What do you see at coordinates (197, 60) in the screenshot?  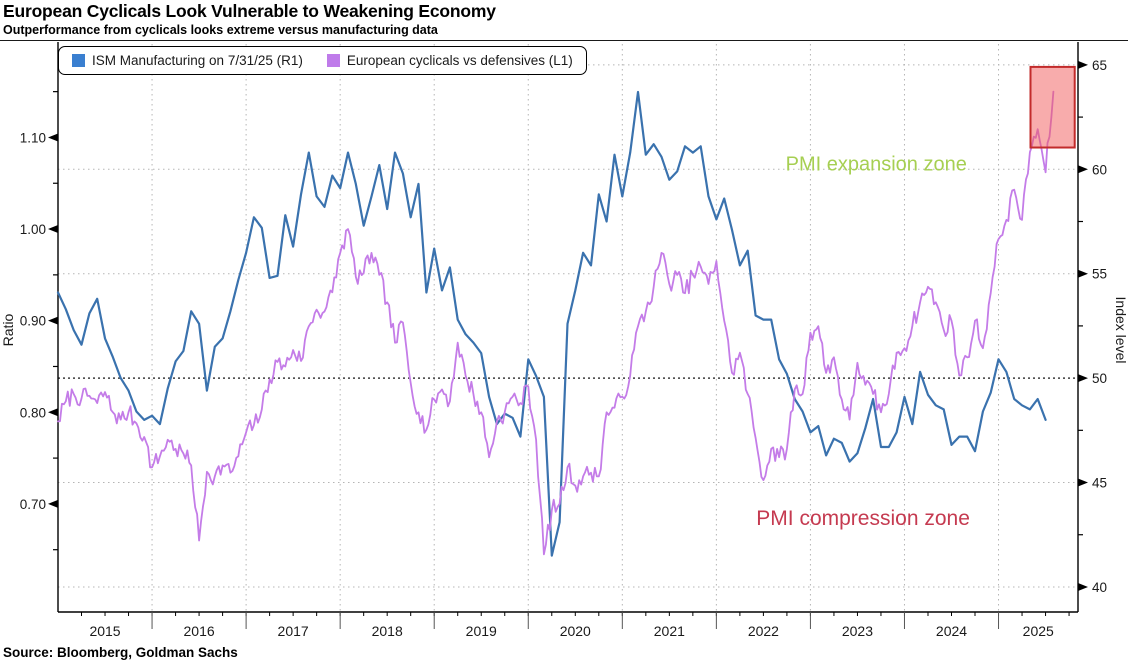 I see `legend-label-ism: ISM Manufacturing on 7/31/25 (R1)` at bounding box center [197, 60].